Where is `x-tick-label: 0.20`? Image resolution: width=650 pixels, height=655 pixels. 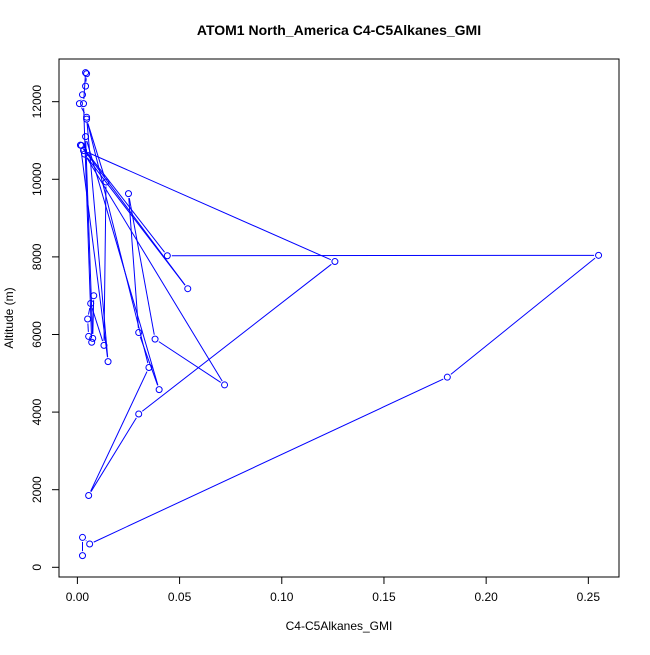
x-tick-label: 0.20 is located at coordinates (486, 597).